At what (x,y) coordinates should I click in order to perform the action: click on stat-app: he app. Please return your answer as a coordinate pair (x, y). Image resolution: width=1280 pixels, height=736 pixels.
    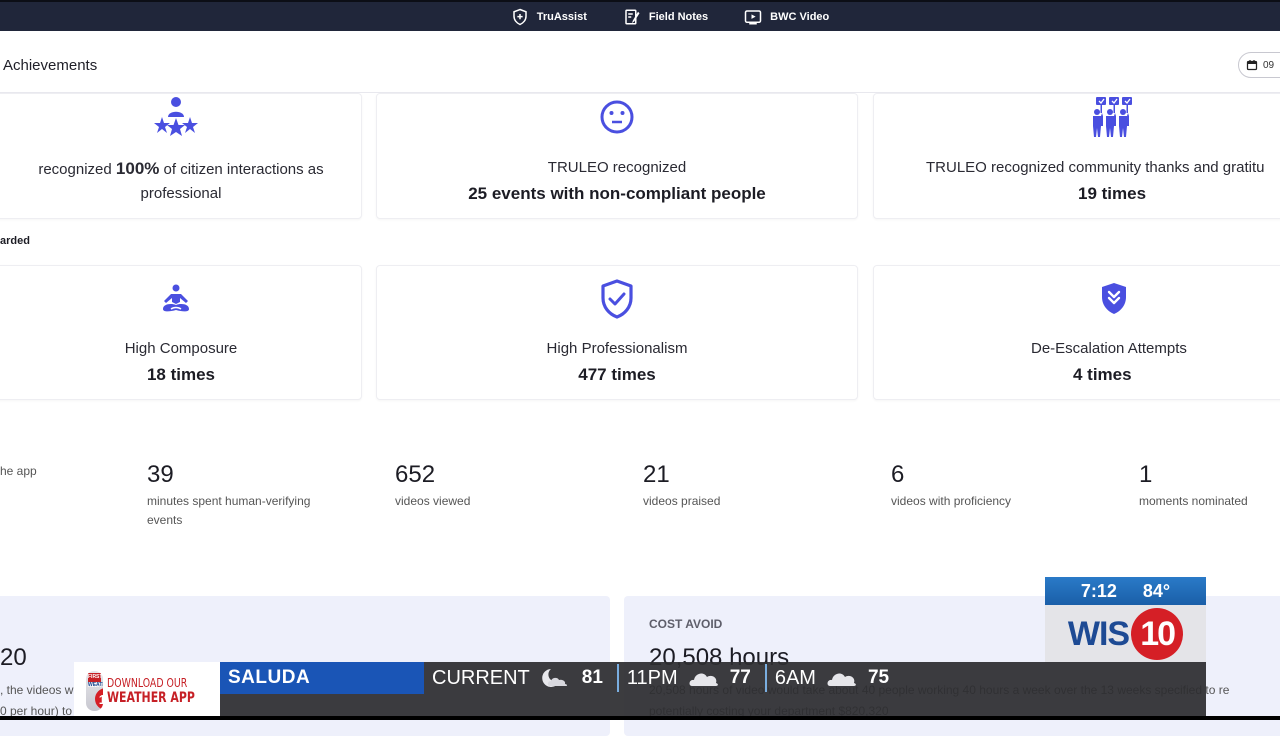
    Looking at the image, I should click on (92, 470).